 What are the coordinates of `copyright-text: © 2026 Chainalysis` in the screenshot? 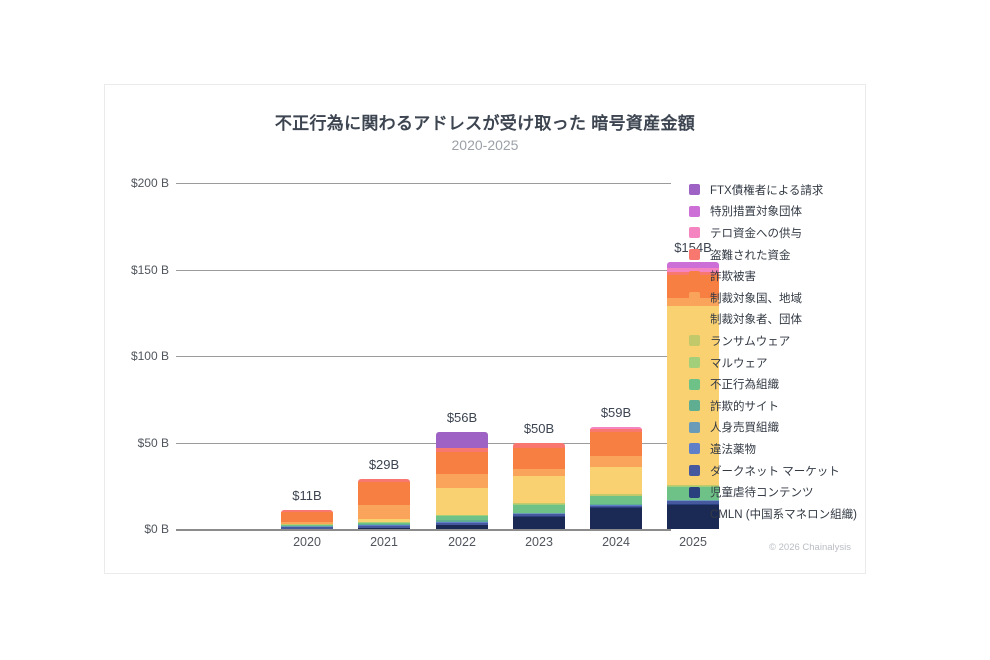 It's located at (810, 547).